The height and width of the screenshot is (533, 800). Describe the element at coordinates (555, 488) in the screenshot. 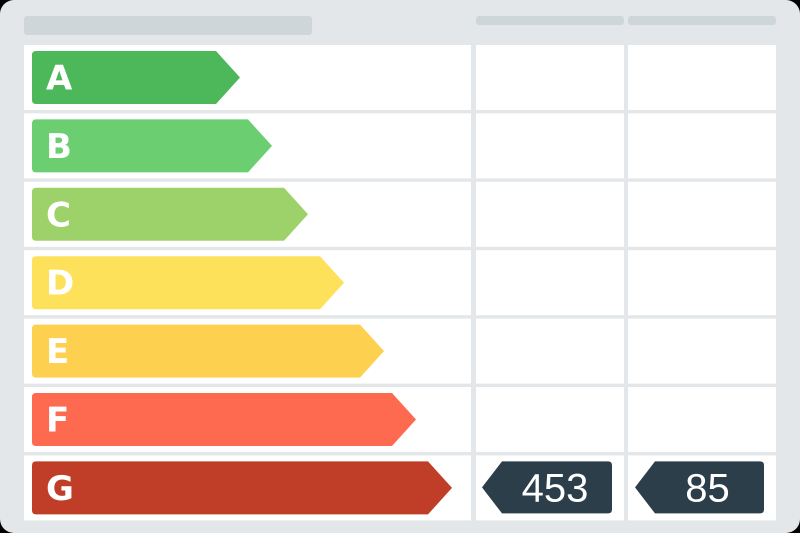

I see `value-text: 453` at that location.